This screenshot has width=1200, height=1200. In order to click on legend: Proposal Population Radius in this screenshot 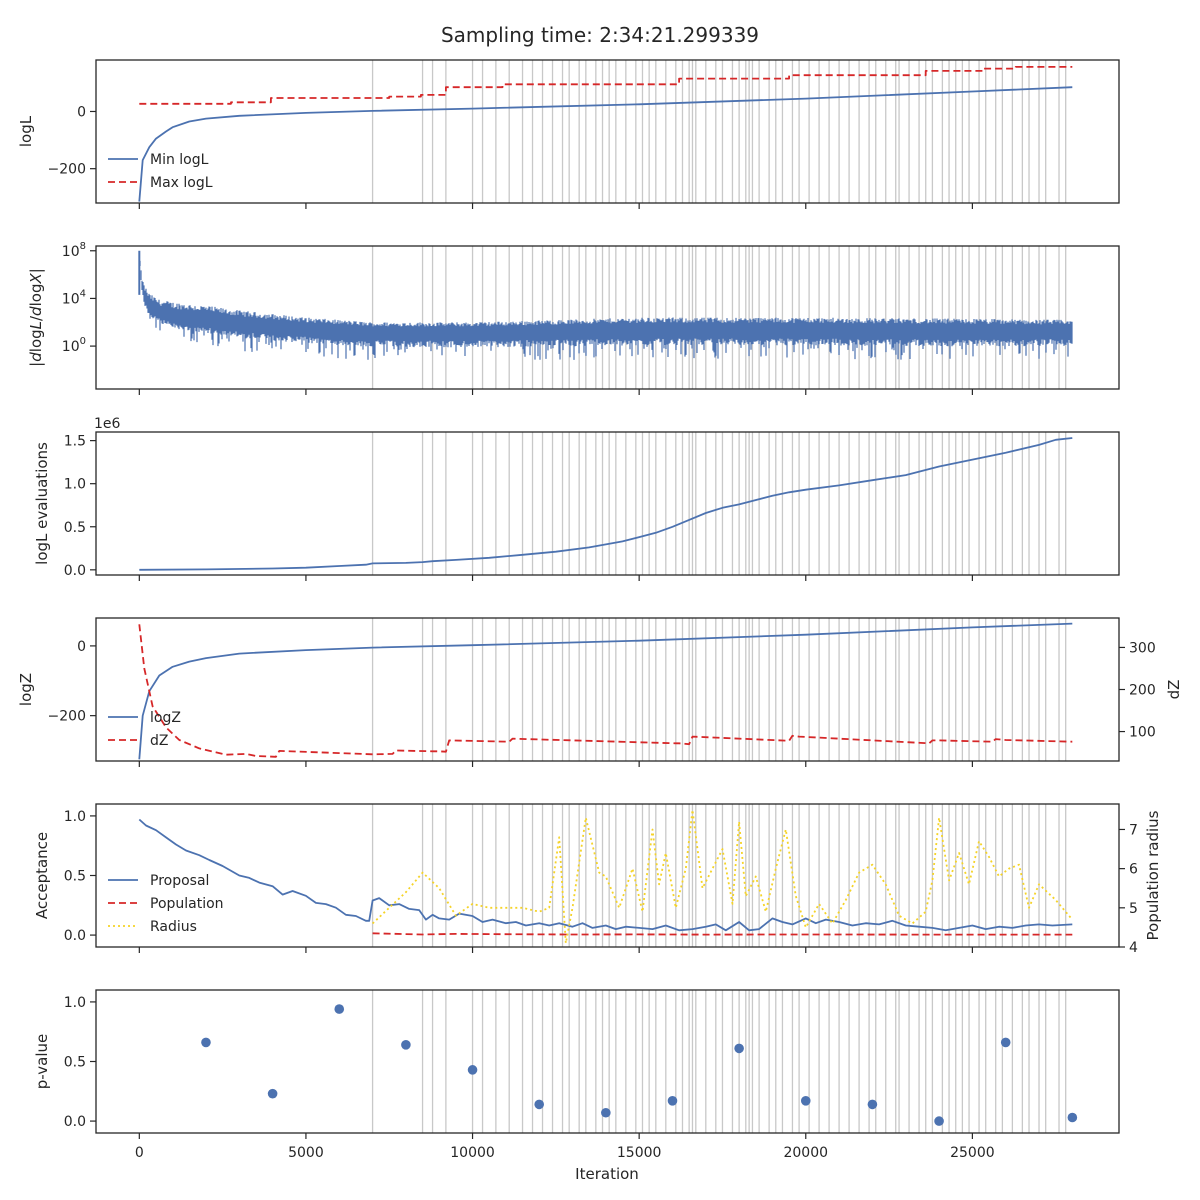, I will do `click(166, 904)`.